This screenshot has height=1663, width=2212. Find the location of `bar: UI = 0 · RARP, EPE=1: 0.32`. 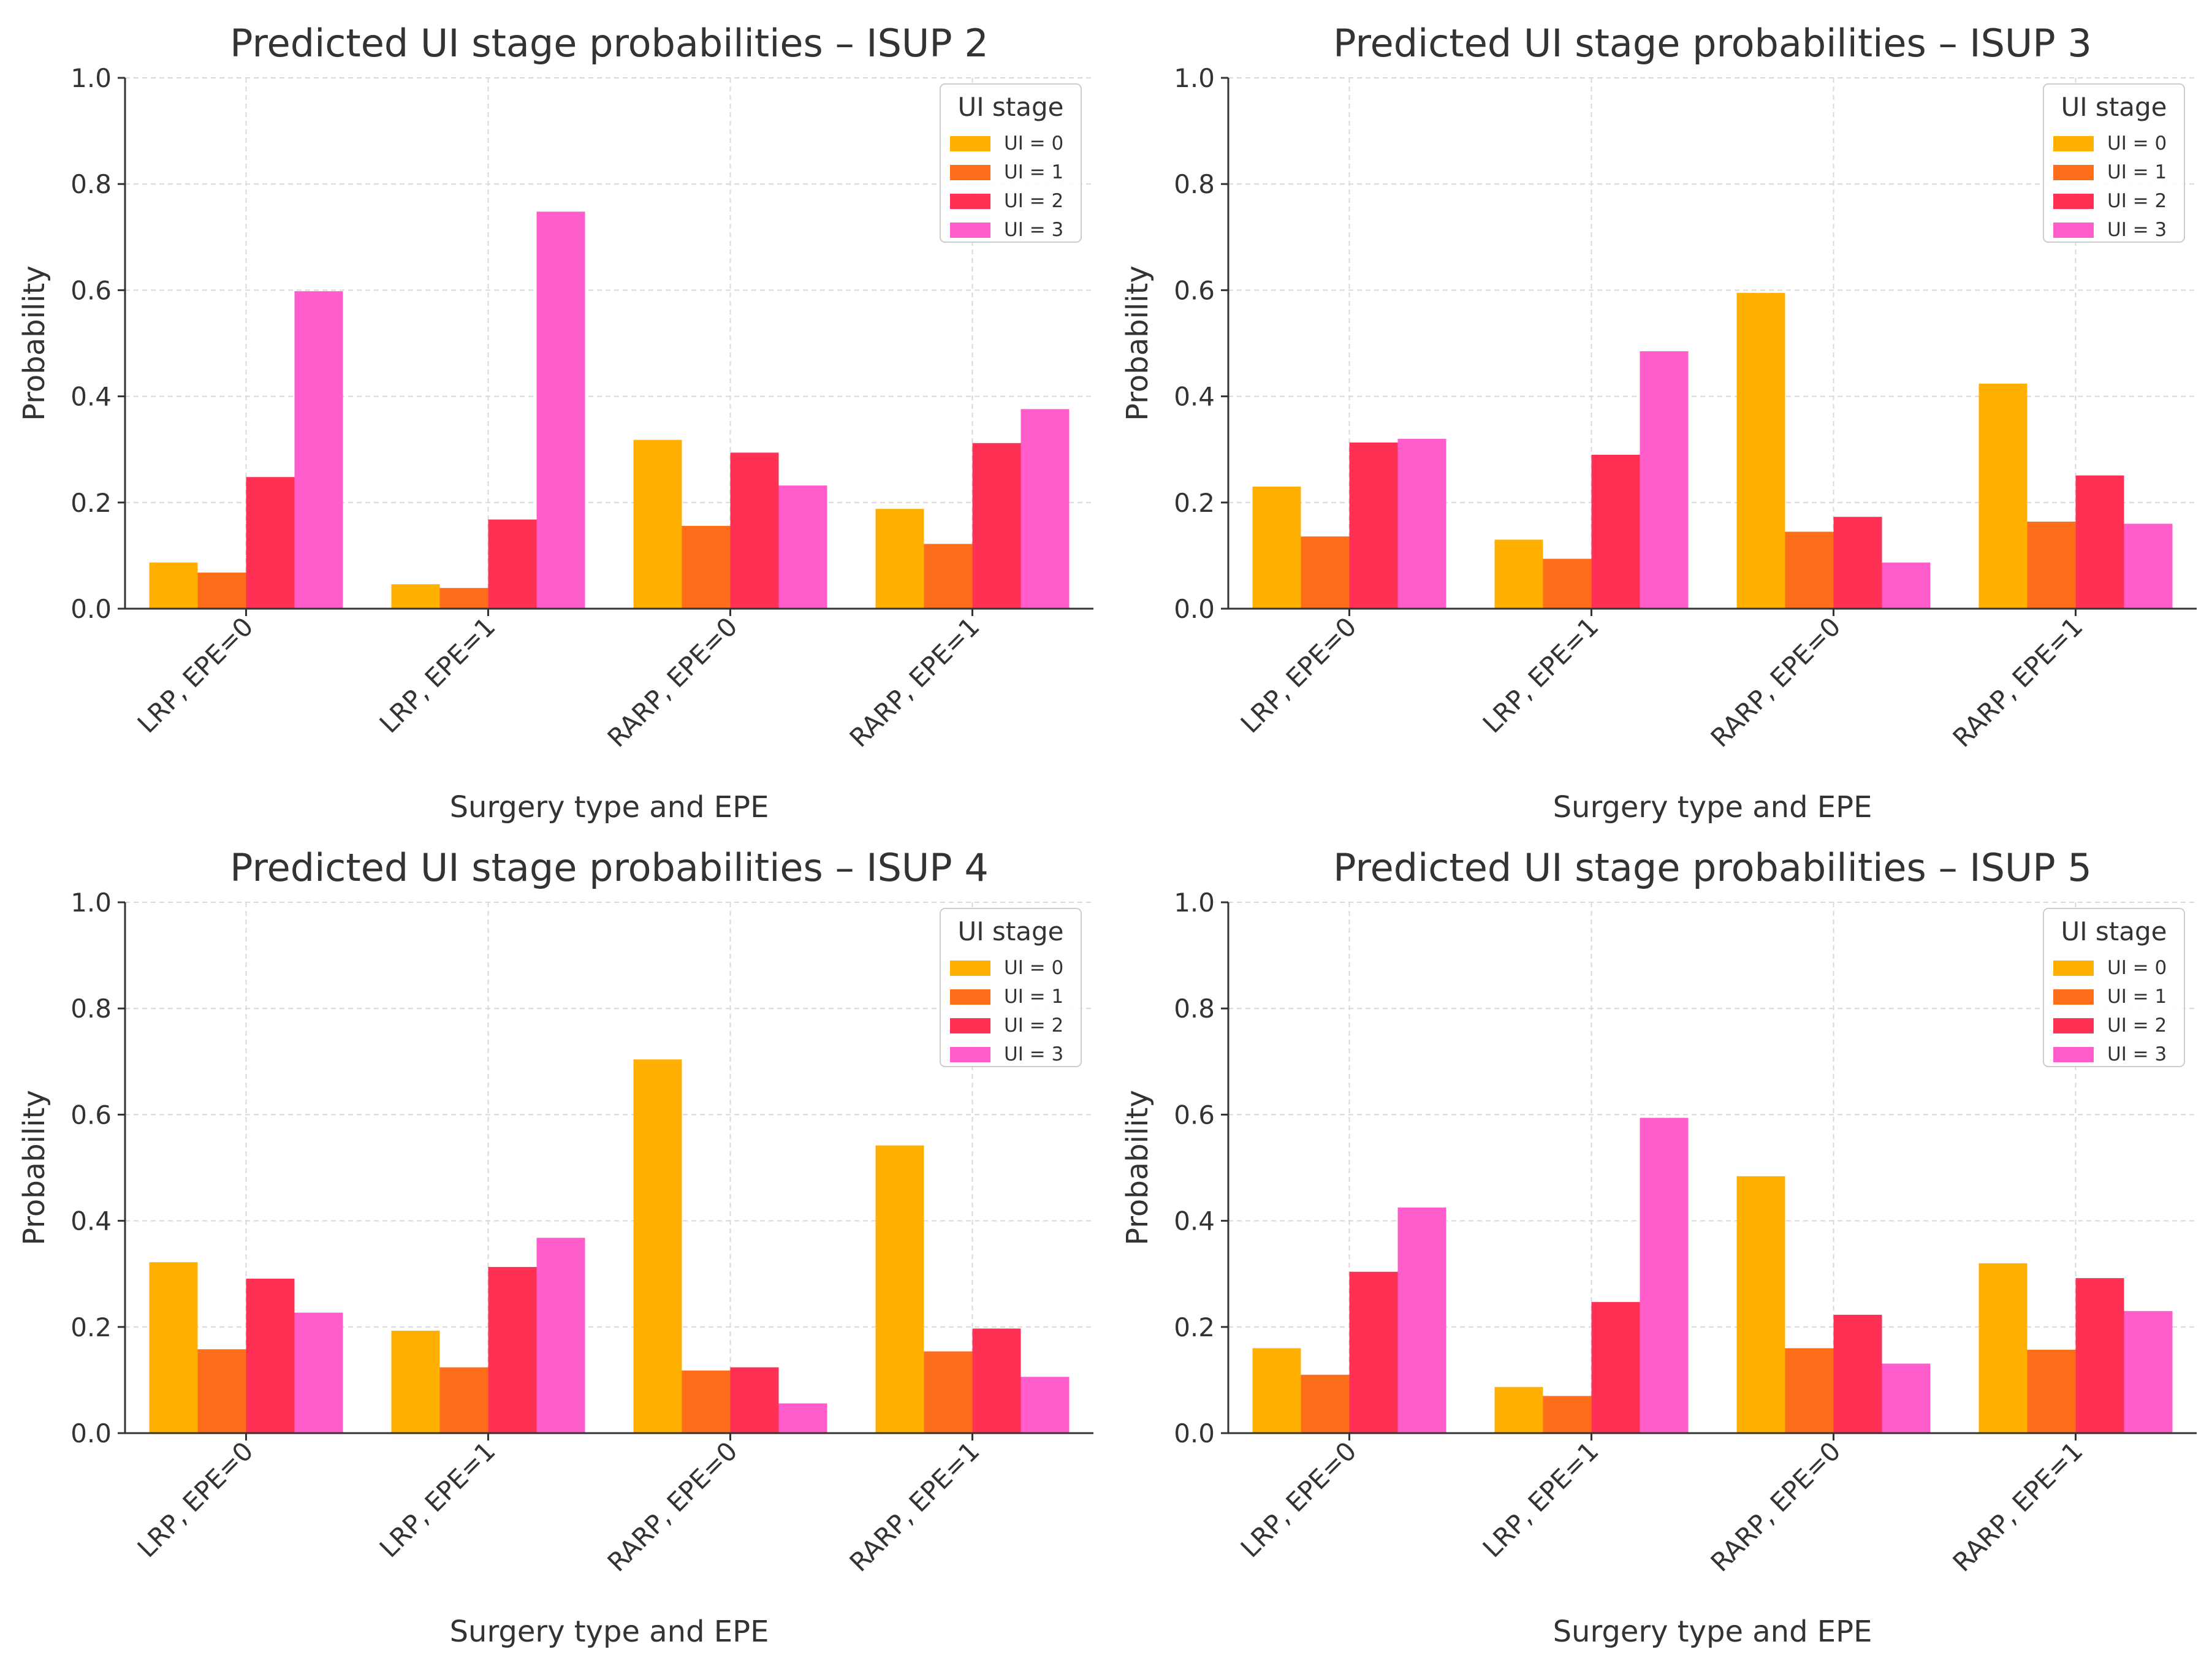

bar: UI = 0 · RARP, EPE=1: 0.32 is located at coordinates (2003, 1348).